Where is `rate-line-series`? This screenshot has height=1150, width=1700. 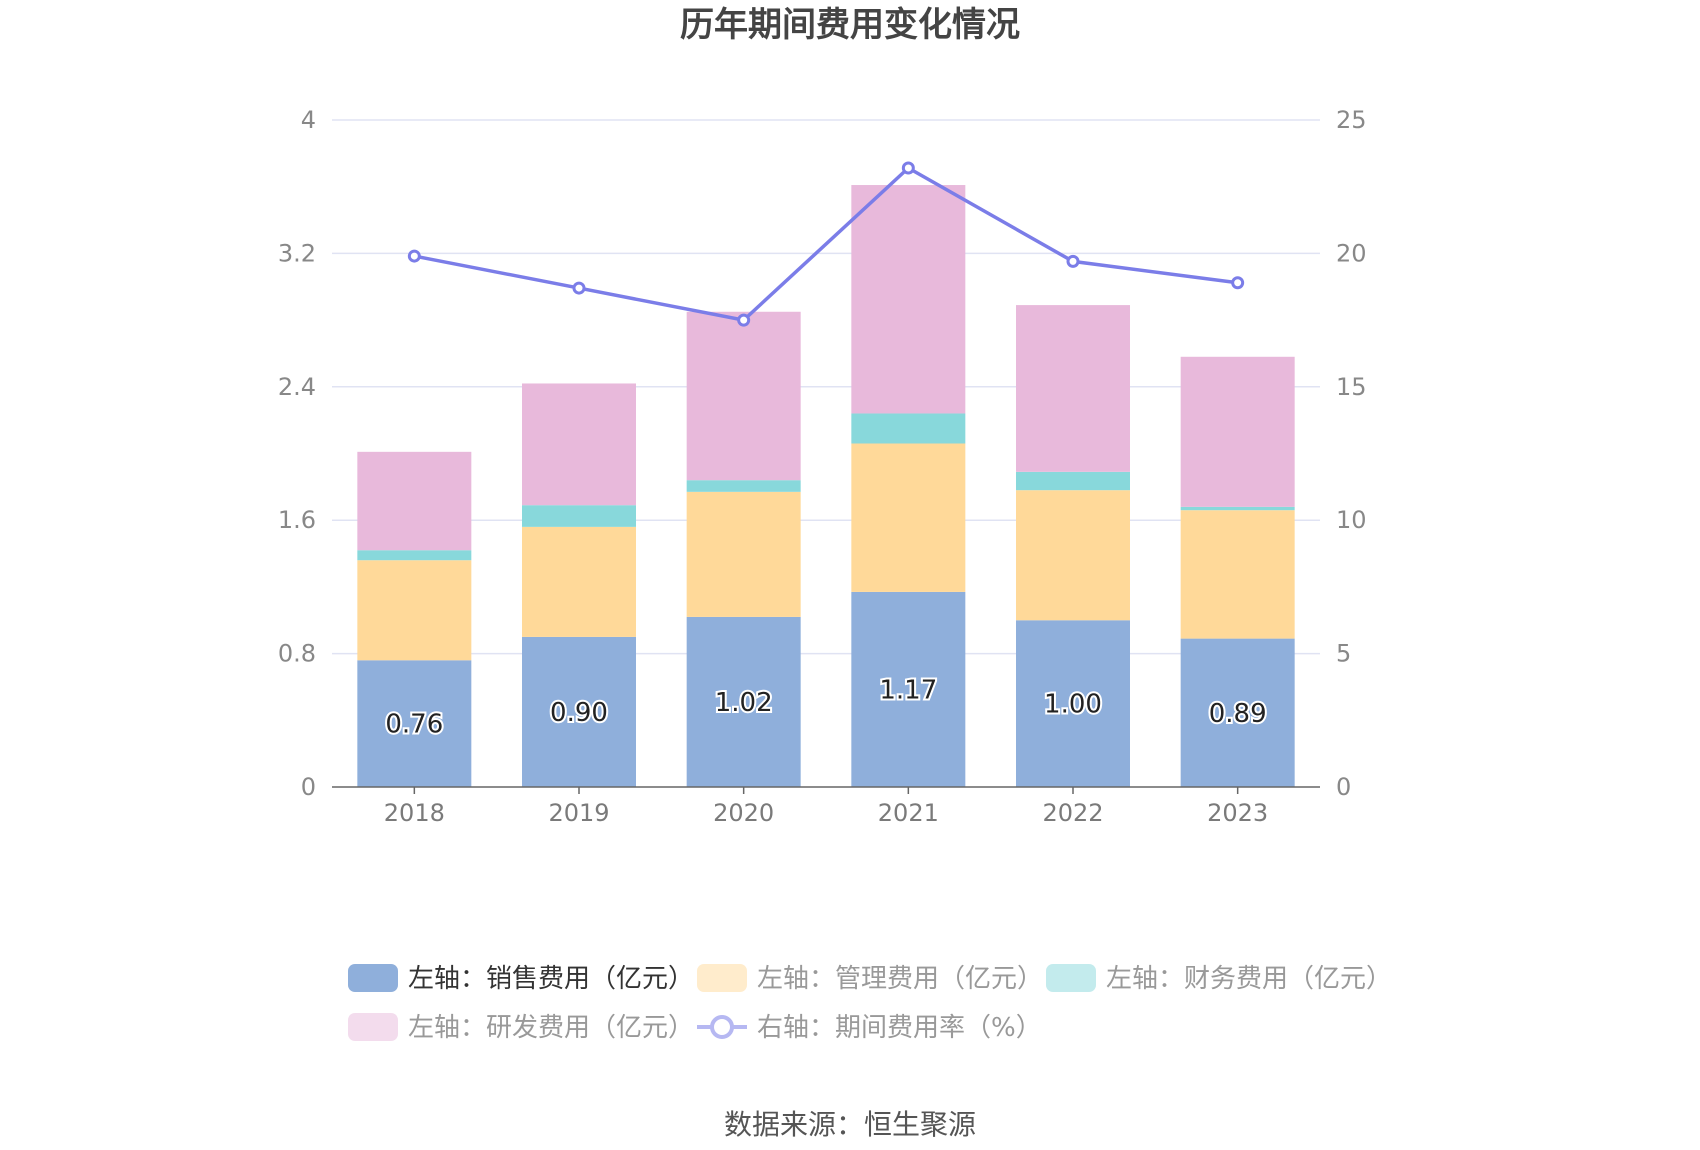
rate-line-series is located at coordinates (826, 244).